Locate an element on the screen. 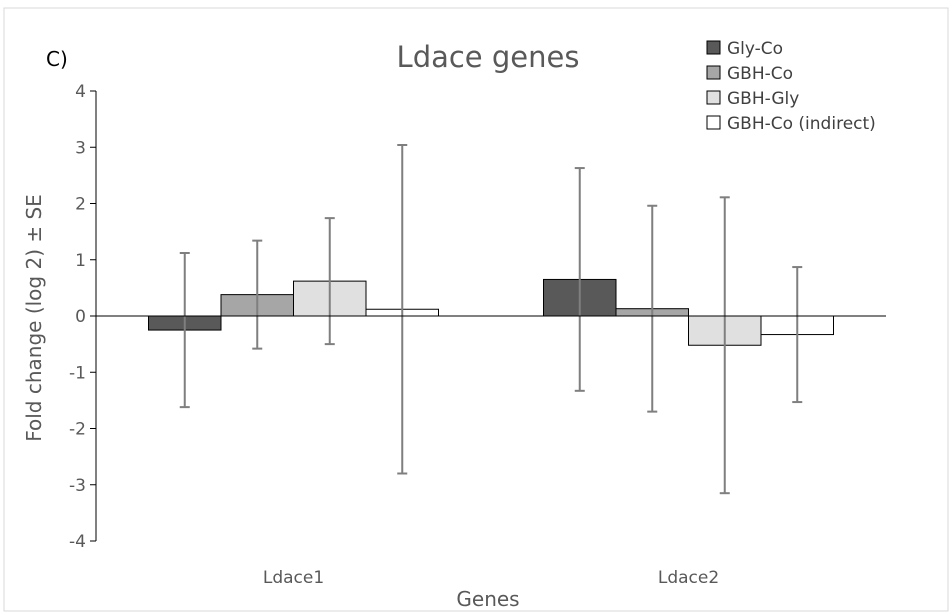 This screenshot has height=615, width=952. y-tick-label: 4 is located at coordinates (80, 92).